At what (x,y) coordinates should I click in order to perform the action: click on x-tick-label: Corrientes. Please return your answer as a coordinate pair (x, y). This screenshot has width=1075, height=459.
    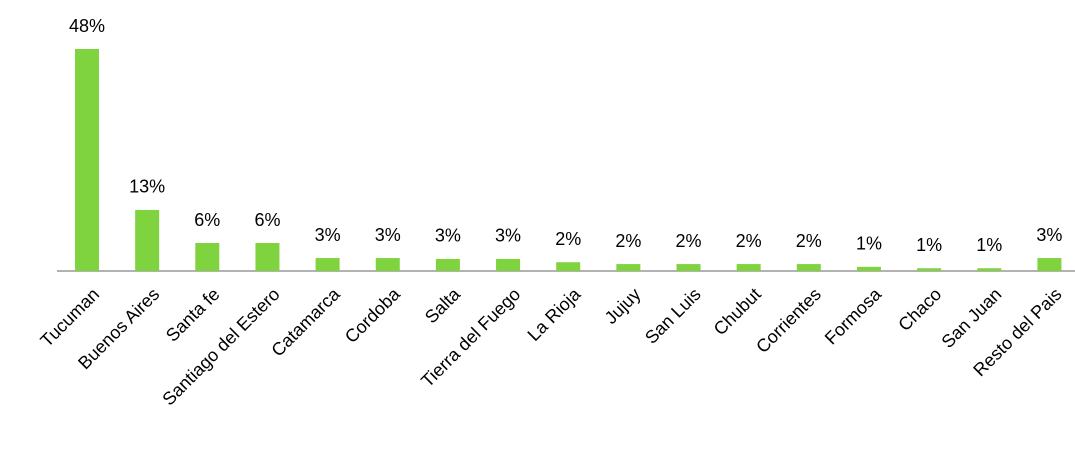
    Looking at the image, I should click on (788, 320).